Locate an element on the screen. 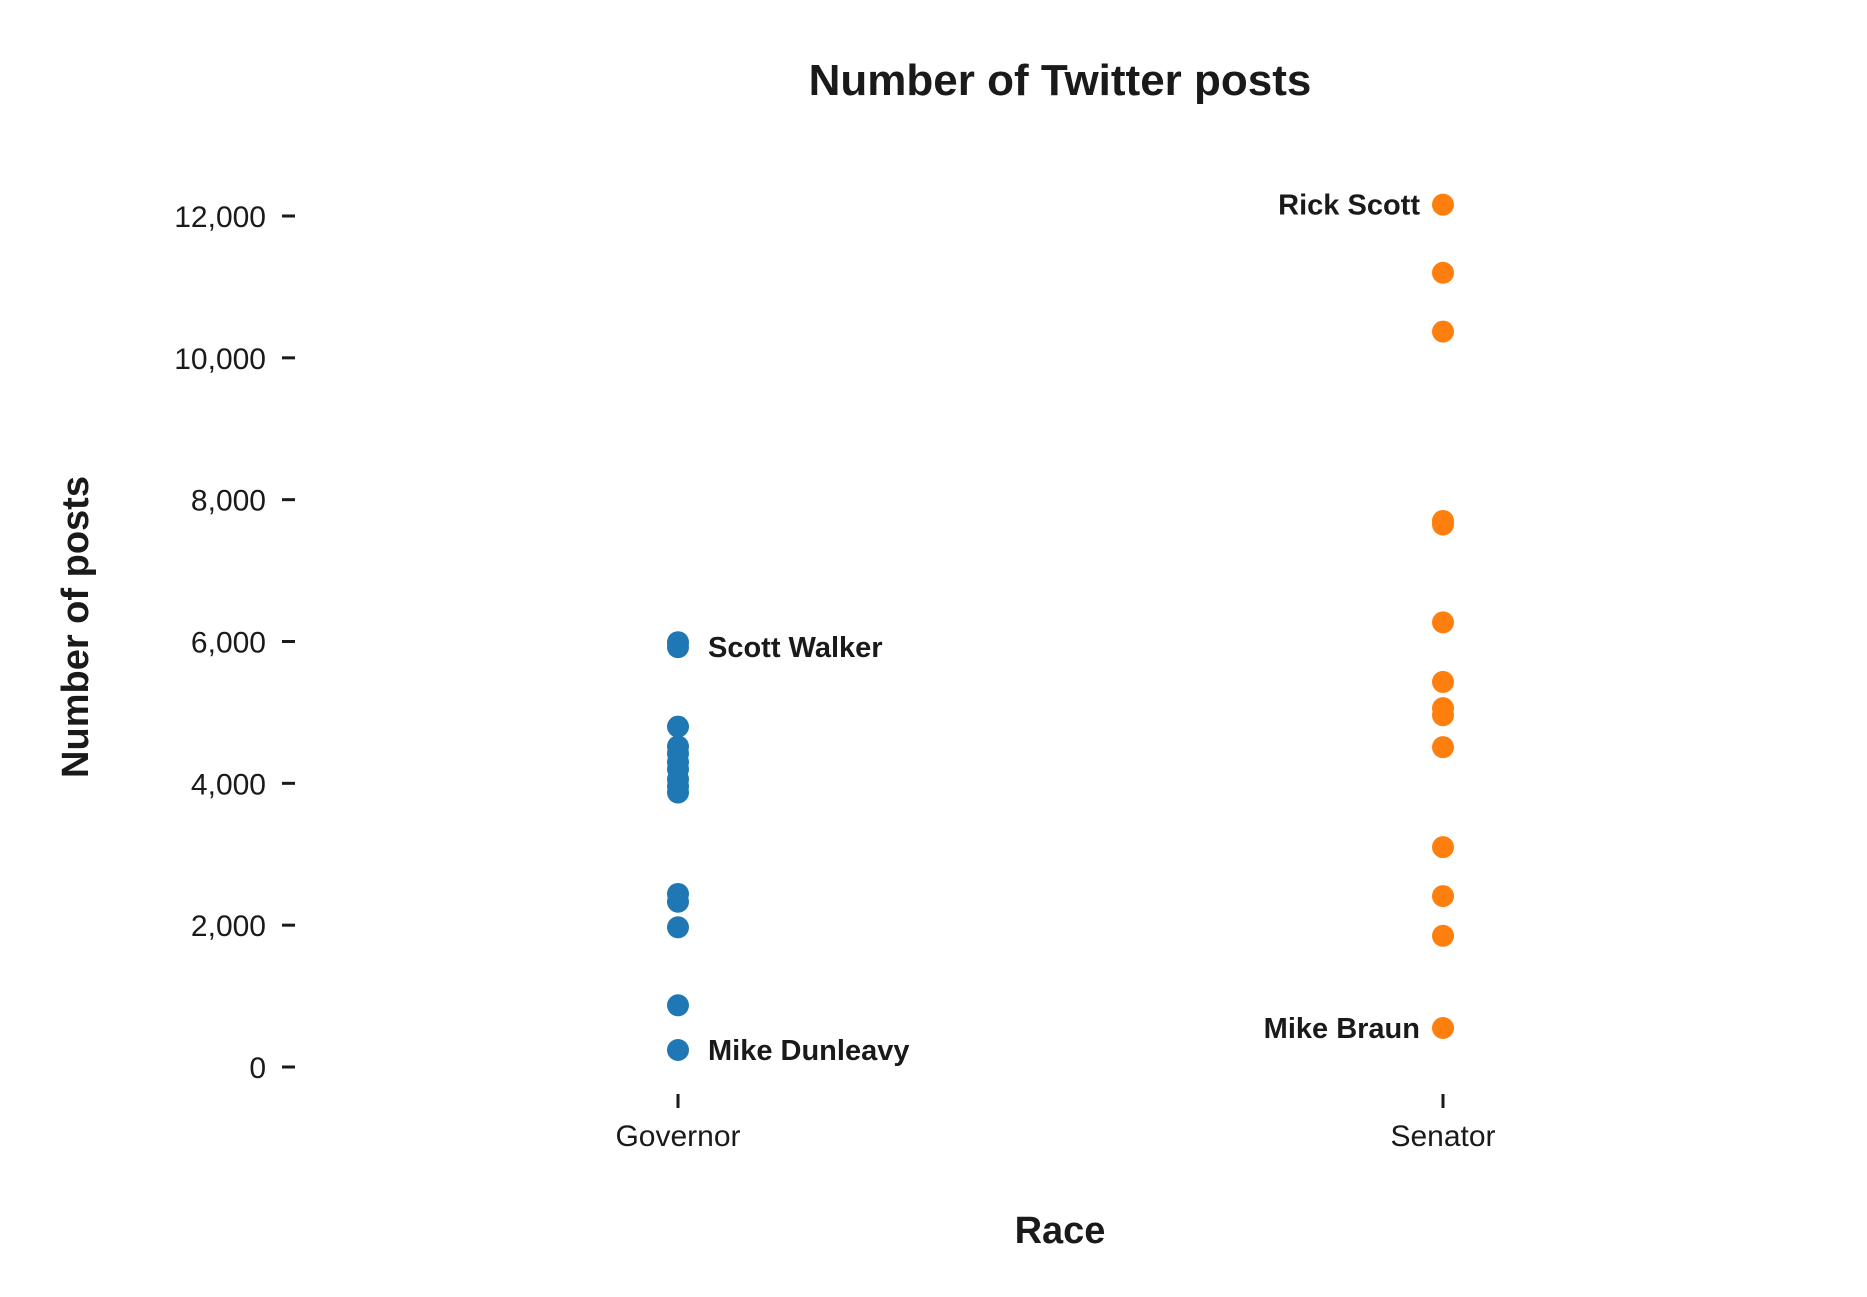 The height and width of the screenshot is (1297, 1867). point-annotation: Mike Braun is located at coordinates (1342, 1029).